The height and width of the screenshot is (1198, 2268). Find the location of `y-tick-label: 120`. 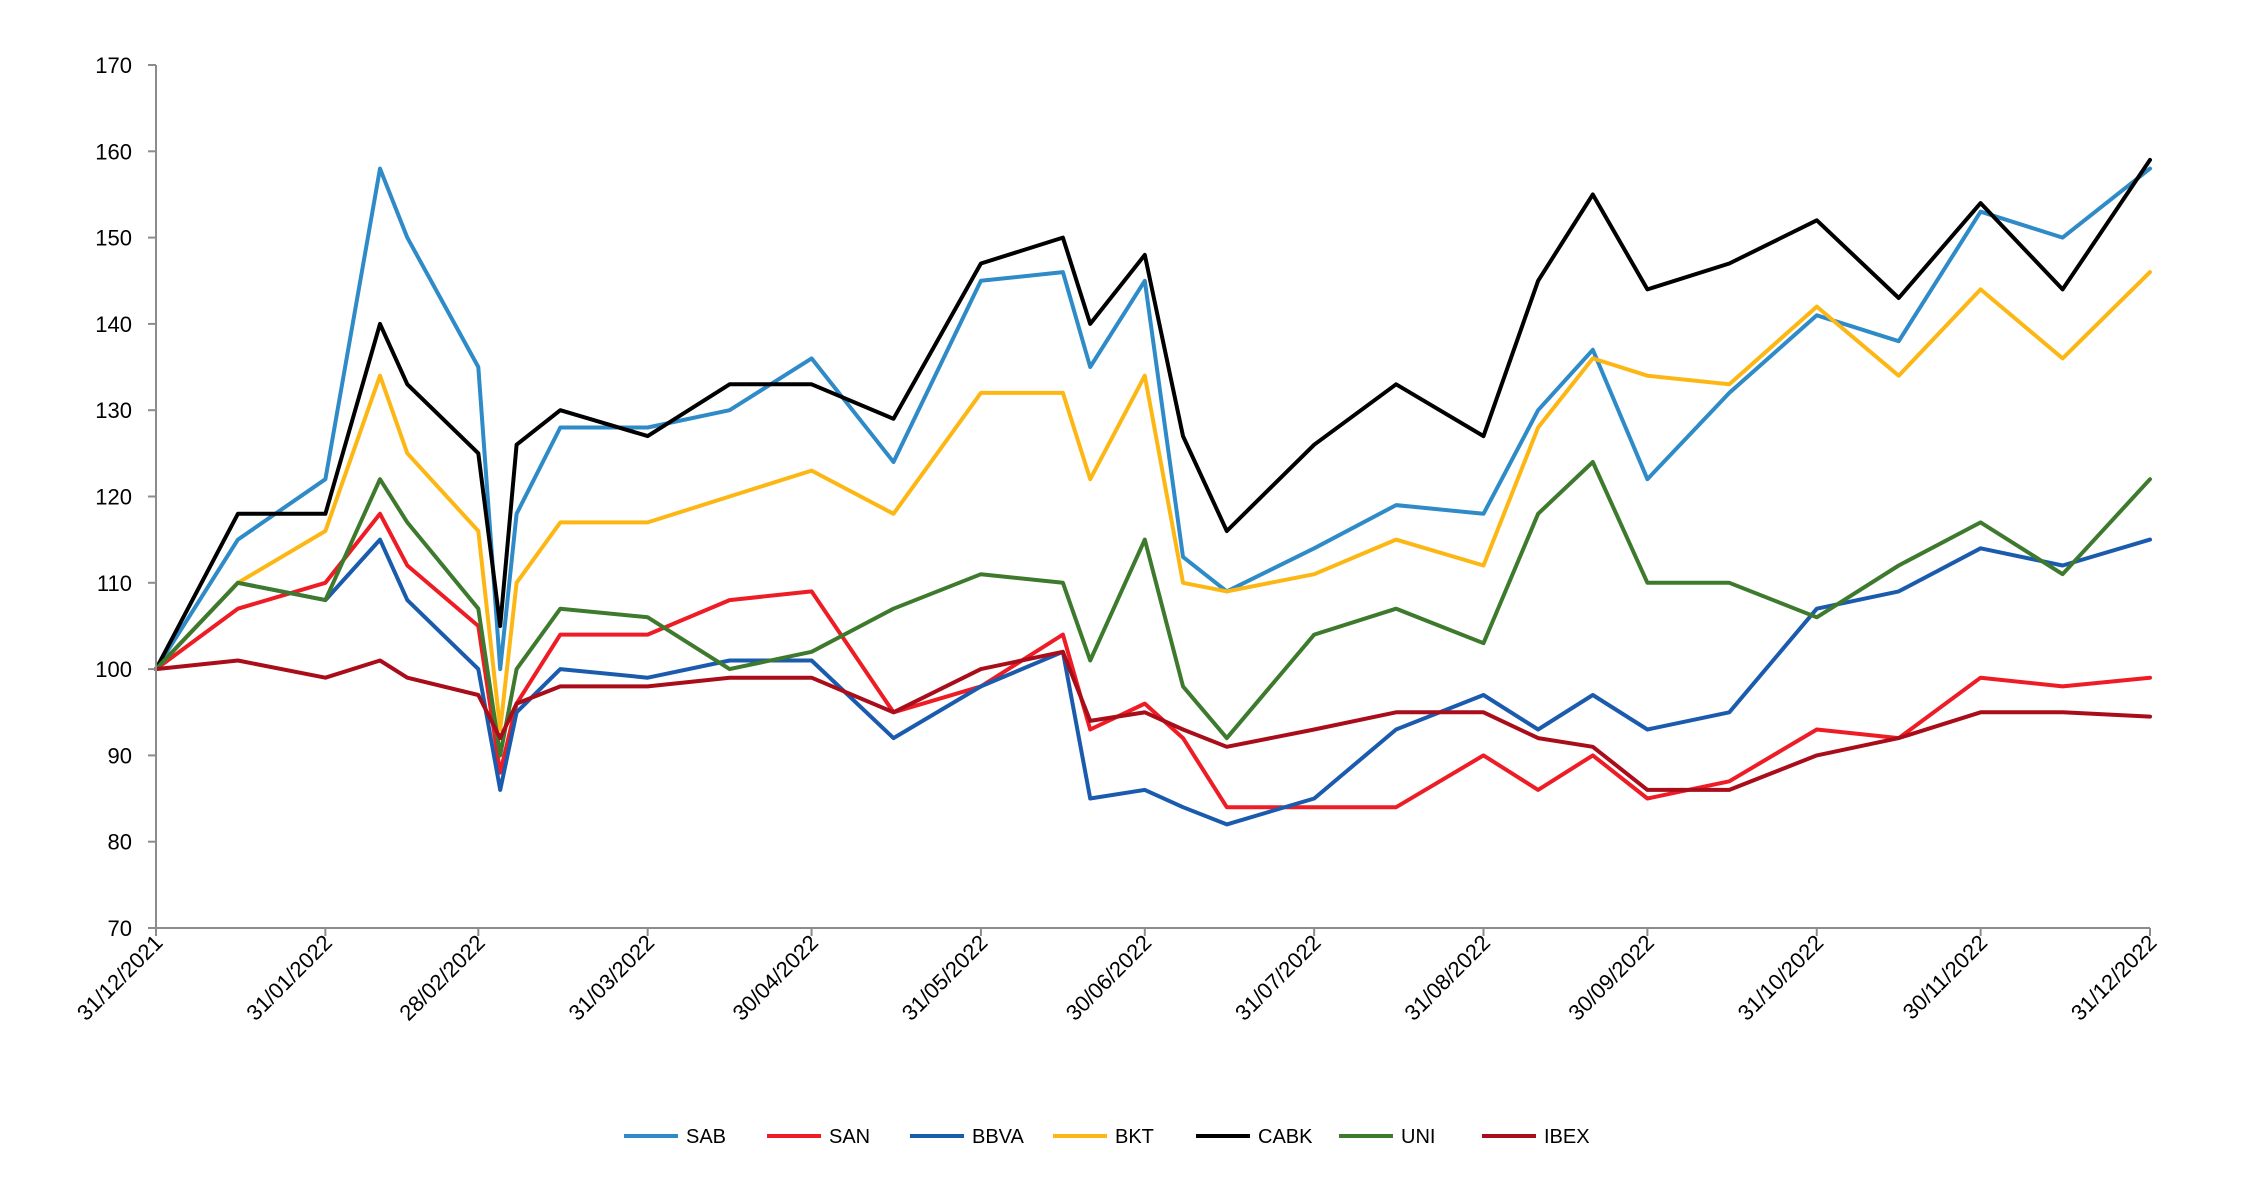

y-tick-label: 120 is located at coordinates (113, 497).